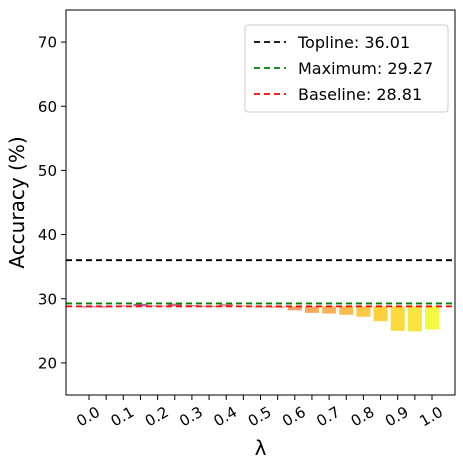 This screenshot has height=469, width=463. Describe the element at coordinates (226, 305) in the screenshot. I see `bar-0.4` at that location.